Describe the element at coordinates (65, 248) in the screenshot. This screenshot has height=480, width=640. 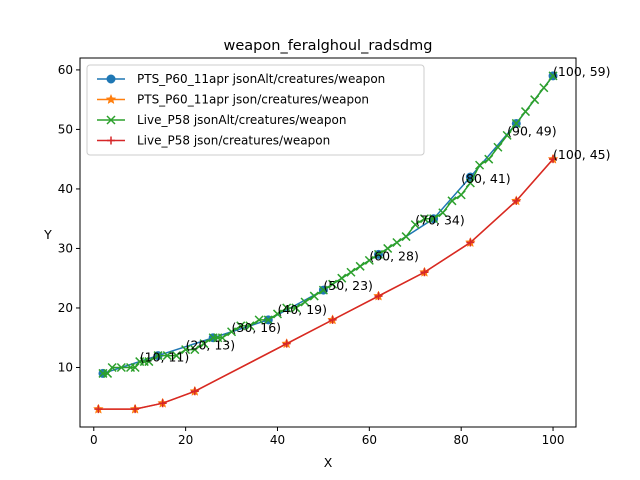
I see `y-tick-label: 30` at that location.